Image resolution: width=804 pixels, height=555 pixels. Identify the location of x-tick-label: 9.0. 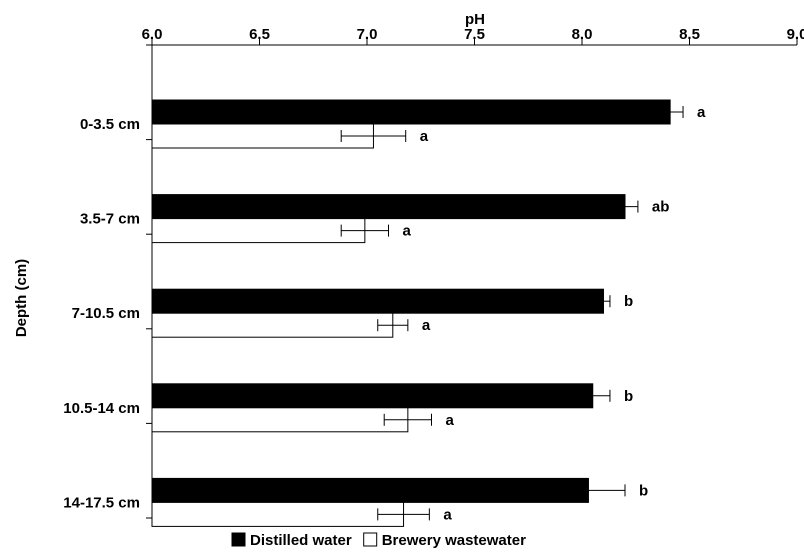
(795, 34).